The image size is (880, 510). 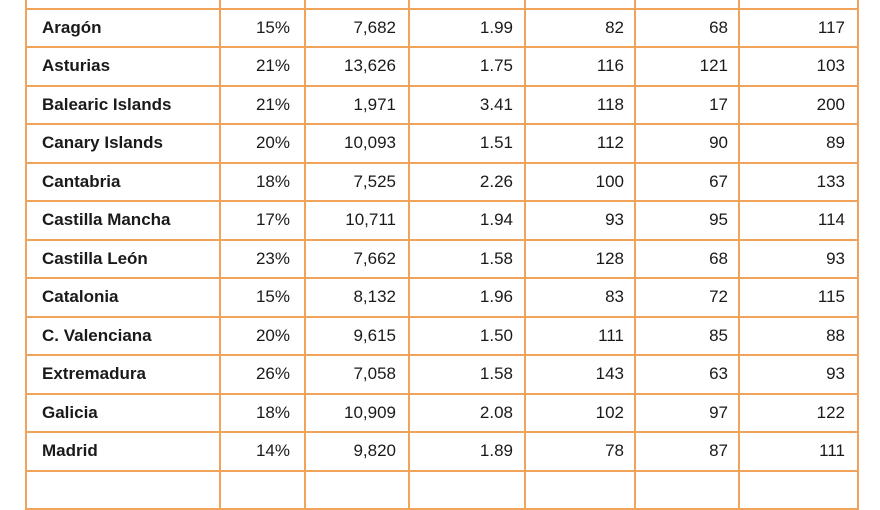 What do you see at coordinates (687, 104) in the screenshot?
I see `value-cell: 17` at bounding box center [687, 104].